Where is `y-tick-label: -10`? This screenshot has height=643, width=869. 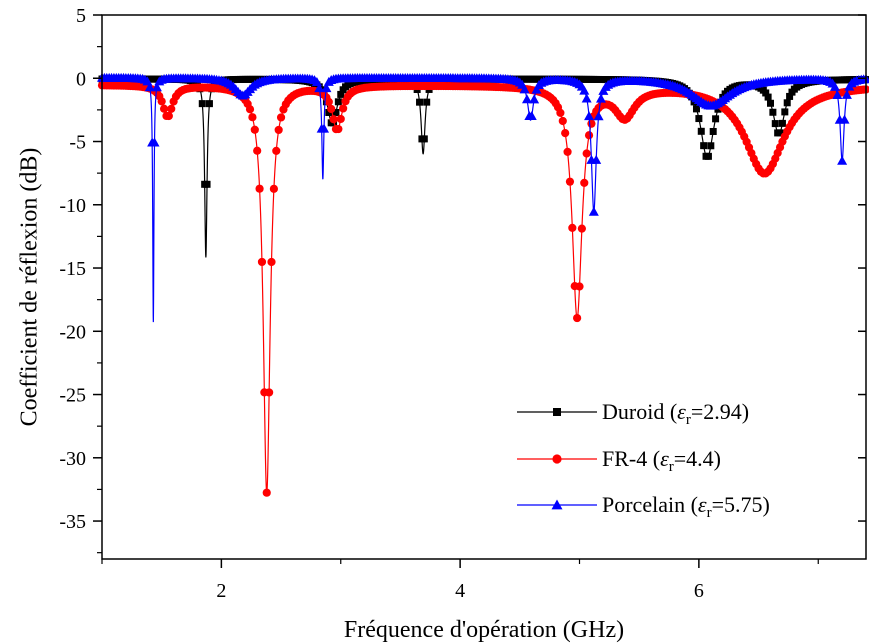
y-tick-label: -10 is located at coordinates (72, 206).